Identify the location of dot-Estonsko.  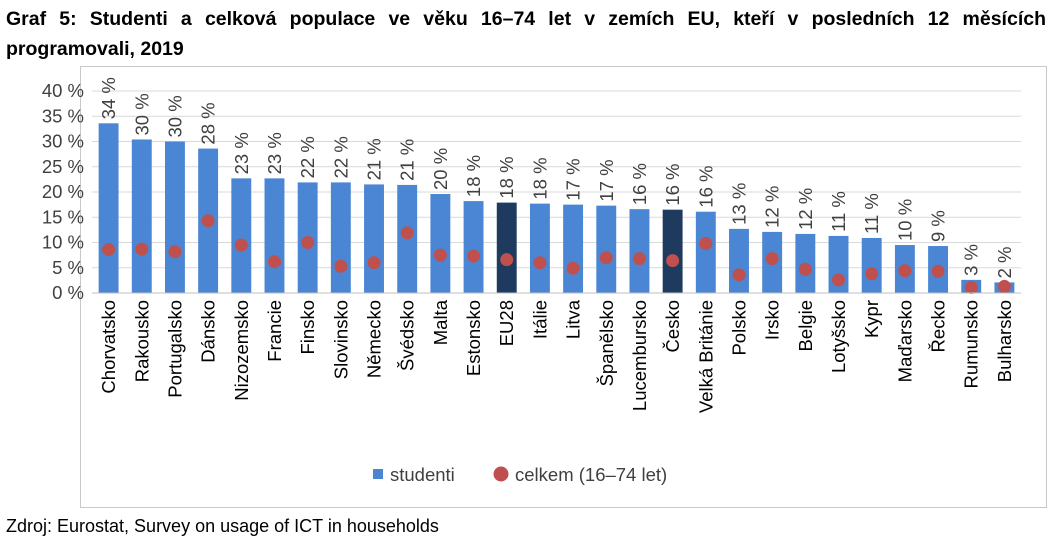
(474, 256).